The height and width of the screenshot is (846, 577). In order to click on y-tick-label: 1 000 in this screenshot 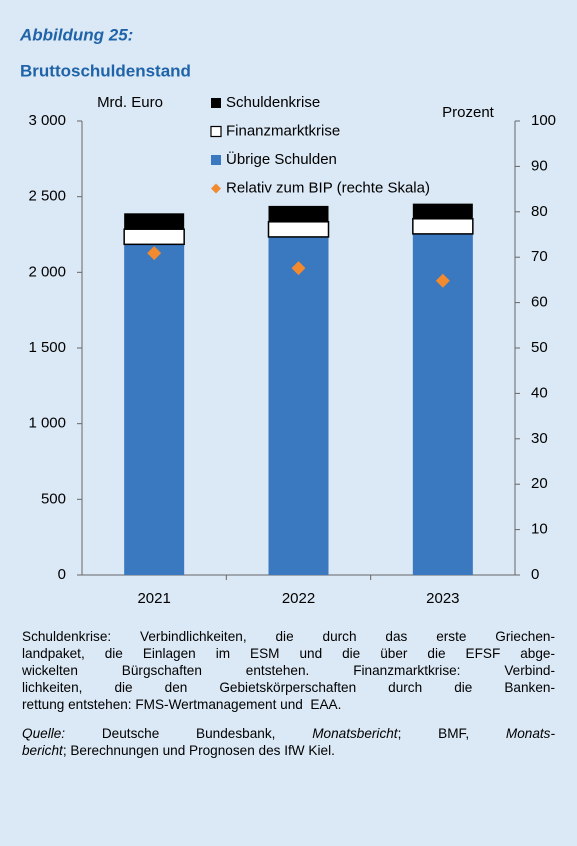, I will do `click(47, 423)`.